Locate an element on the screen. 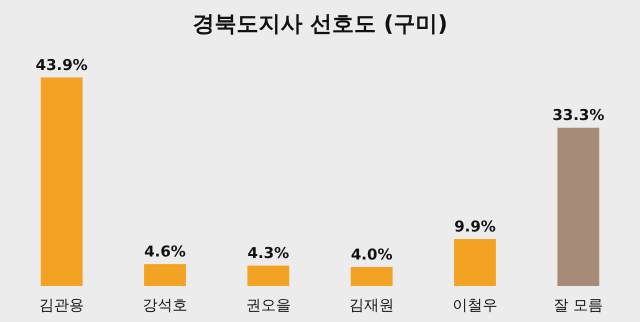 This screenshot has width=640, height=322. x-tick-label: 김재원 is located at coordinates (371, 305).